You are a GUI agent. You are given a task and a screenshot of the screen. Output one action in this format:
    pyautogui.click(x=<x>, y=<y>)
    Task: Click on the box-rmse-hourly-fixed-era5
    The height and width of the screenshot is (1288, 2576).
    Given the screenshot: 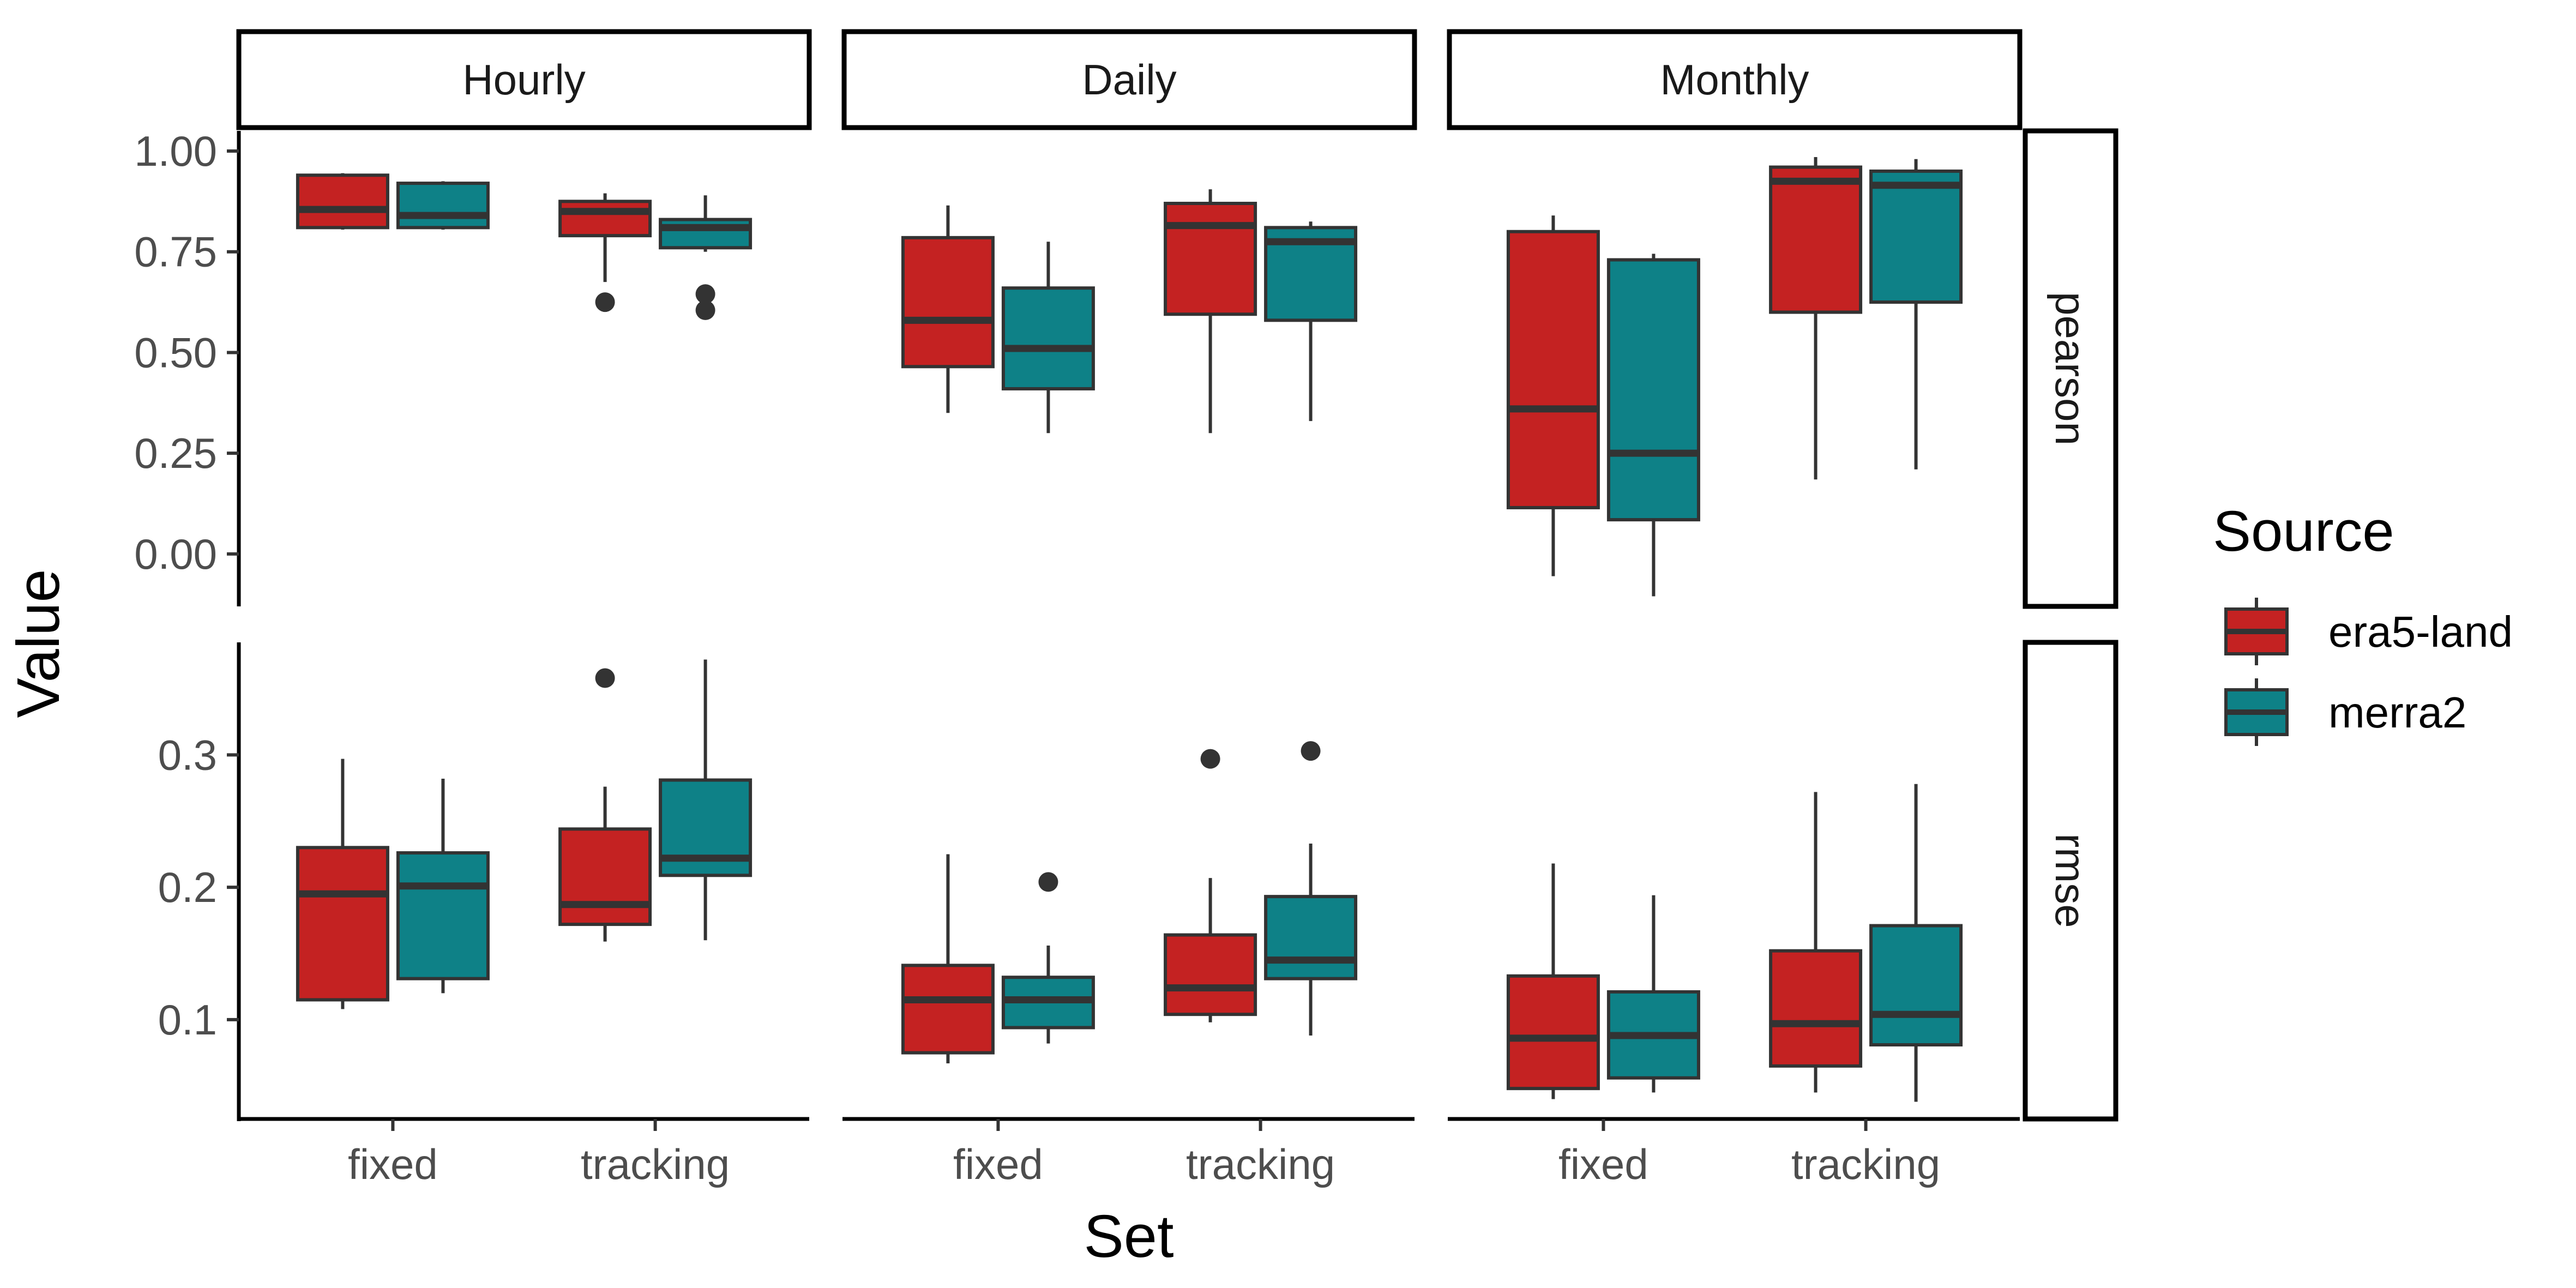 What is the action you would take?
    pyautogui.click(x=342, y=884)
    